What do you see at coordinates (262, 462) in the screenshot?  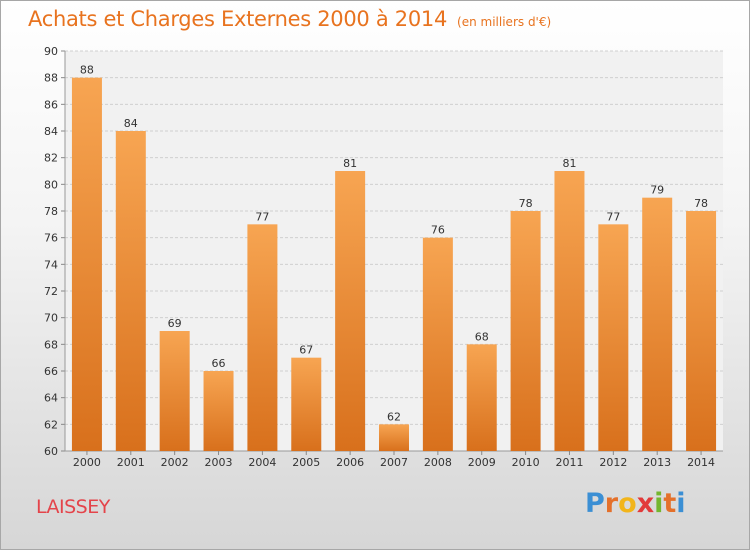 I see `x-tick-label: 2004` at bounding box center [262, 462].